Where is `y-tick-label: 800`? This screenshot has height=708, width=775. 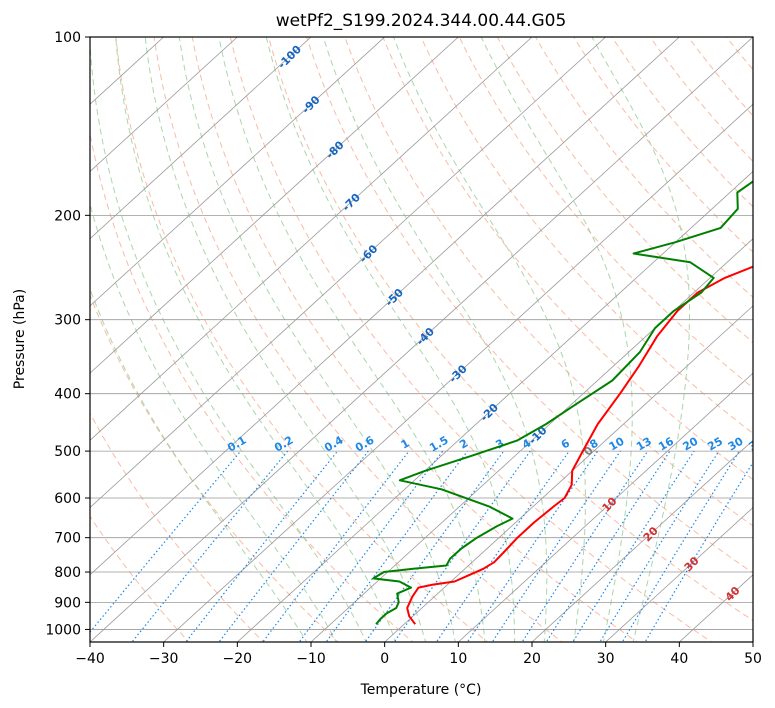
y-tick-label: 800 is located at coordinates (67, 573).